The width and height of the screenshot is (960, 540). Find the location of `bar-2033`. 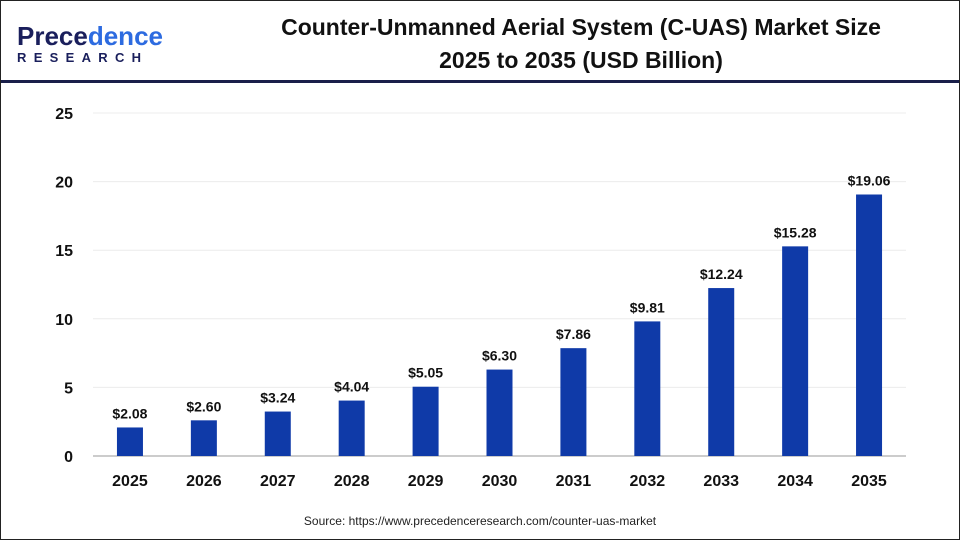

bar-2033 is located at coordinates (721, 372).